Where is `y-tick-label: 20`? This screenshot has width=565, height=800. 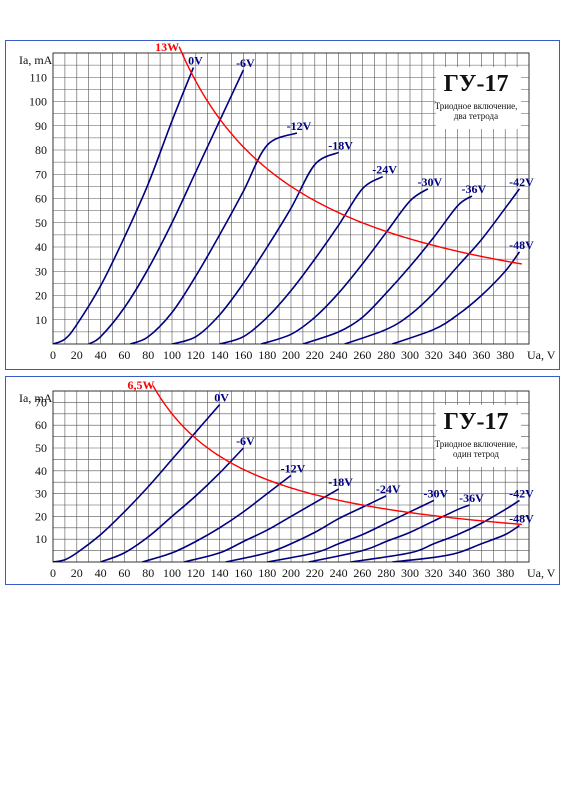 y-tick-label: 20 is located at coordinates (41, 296).